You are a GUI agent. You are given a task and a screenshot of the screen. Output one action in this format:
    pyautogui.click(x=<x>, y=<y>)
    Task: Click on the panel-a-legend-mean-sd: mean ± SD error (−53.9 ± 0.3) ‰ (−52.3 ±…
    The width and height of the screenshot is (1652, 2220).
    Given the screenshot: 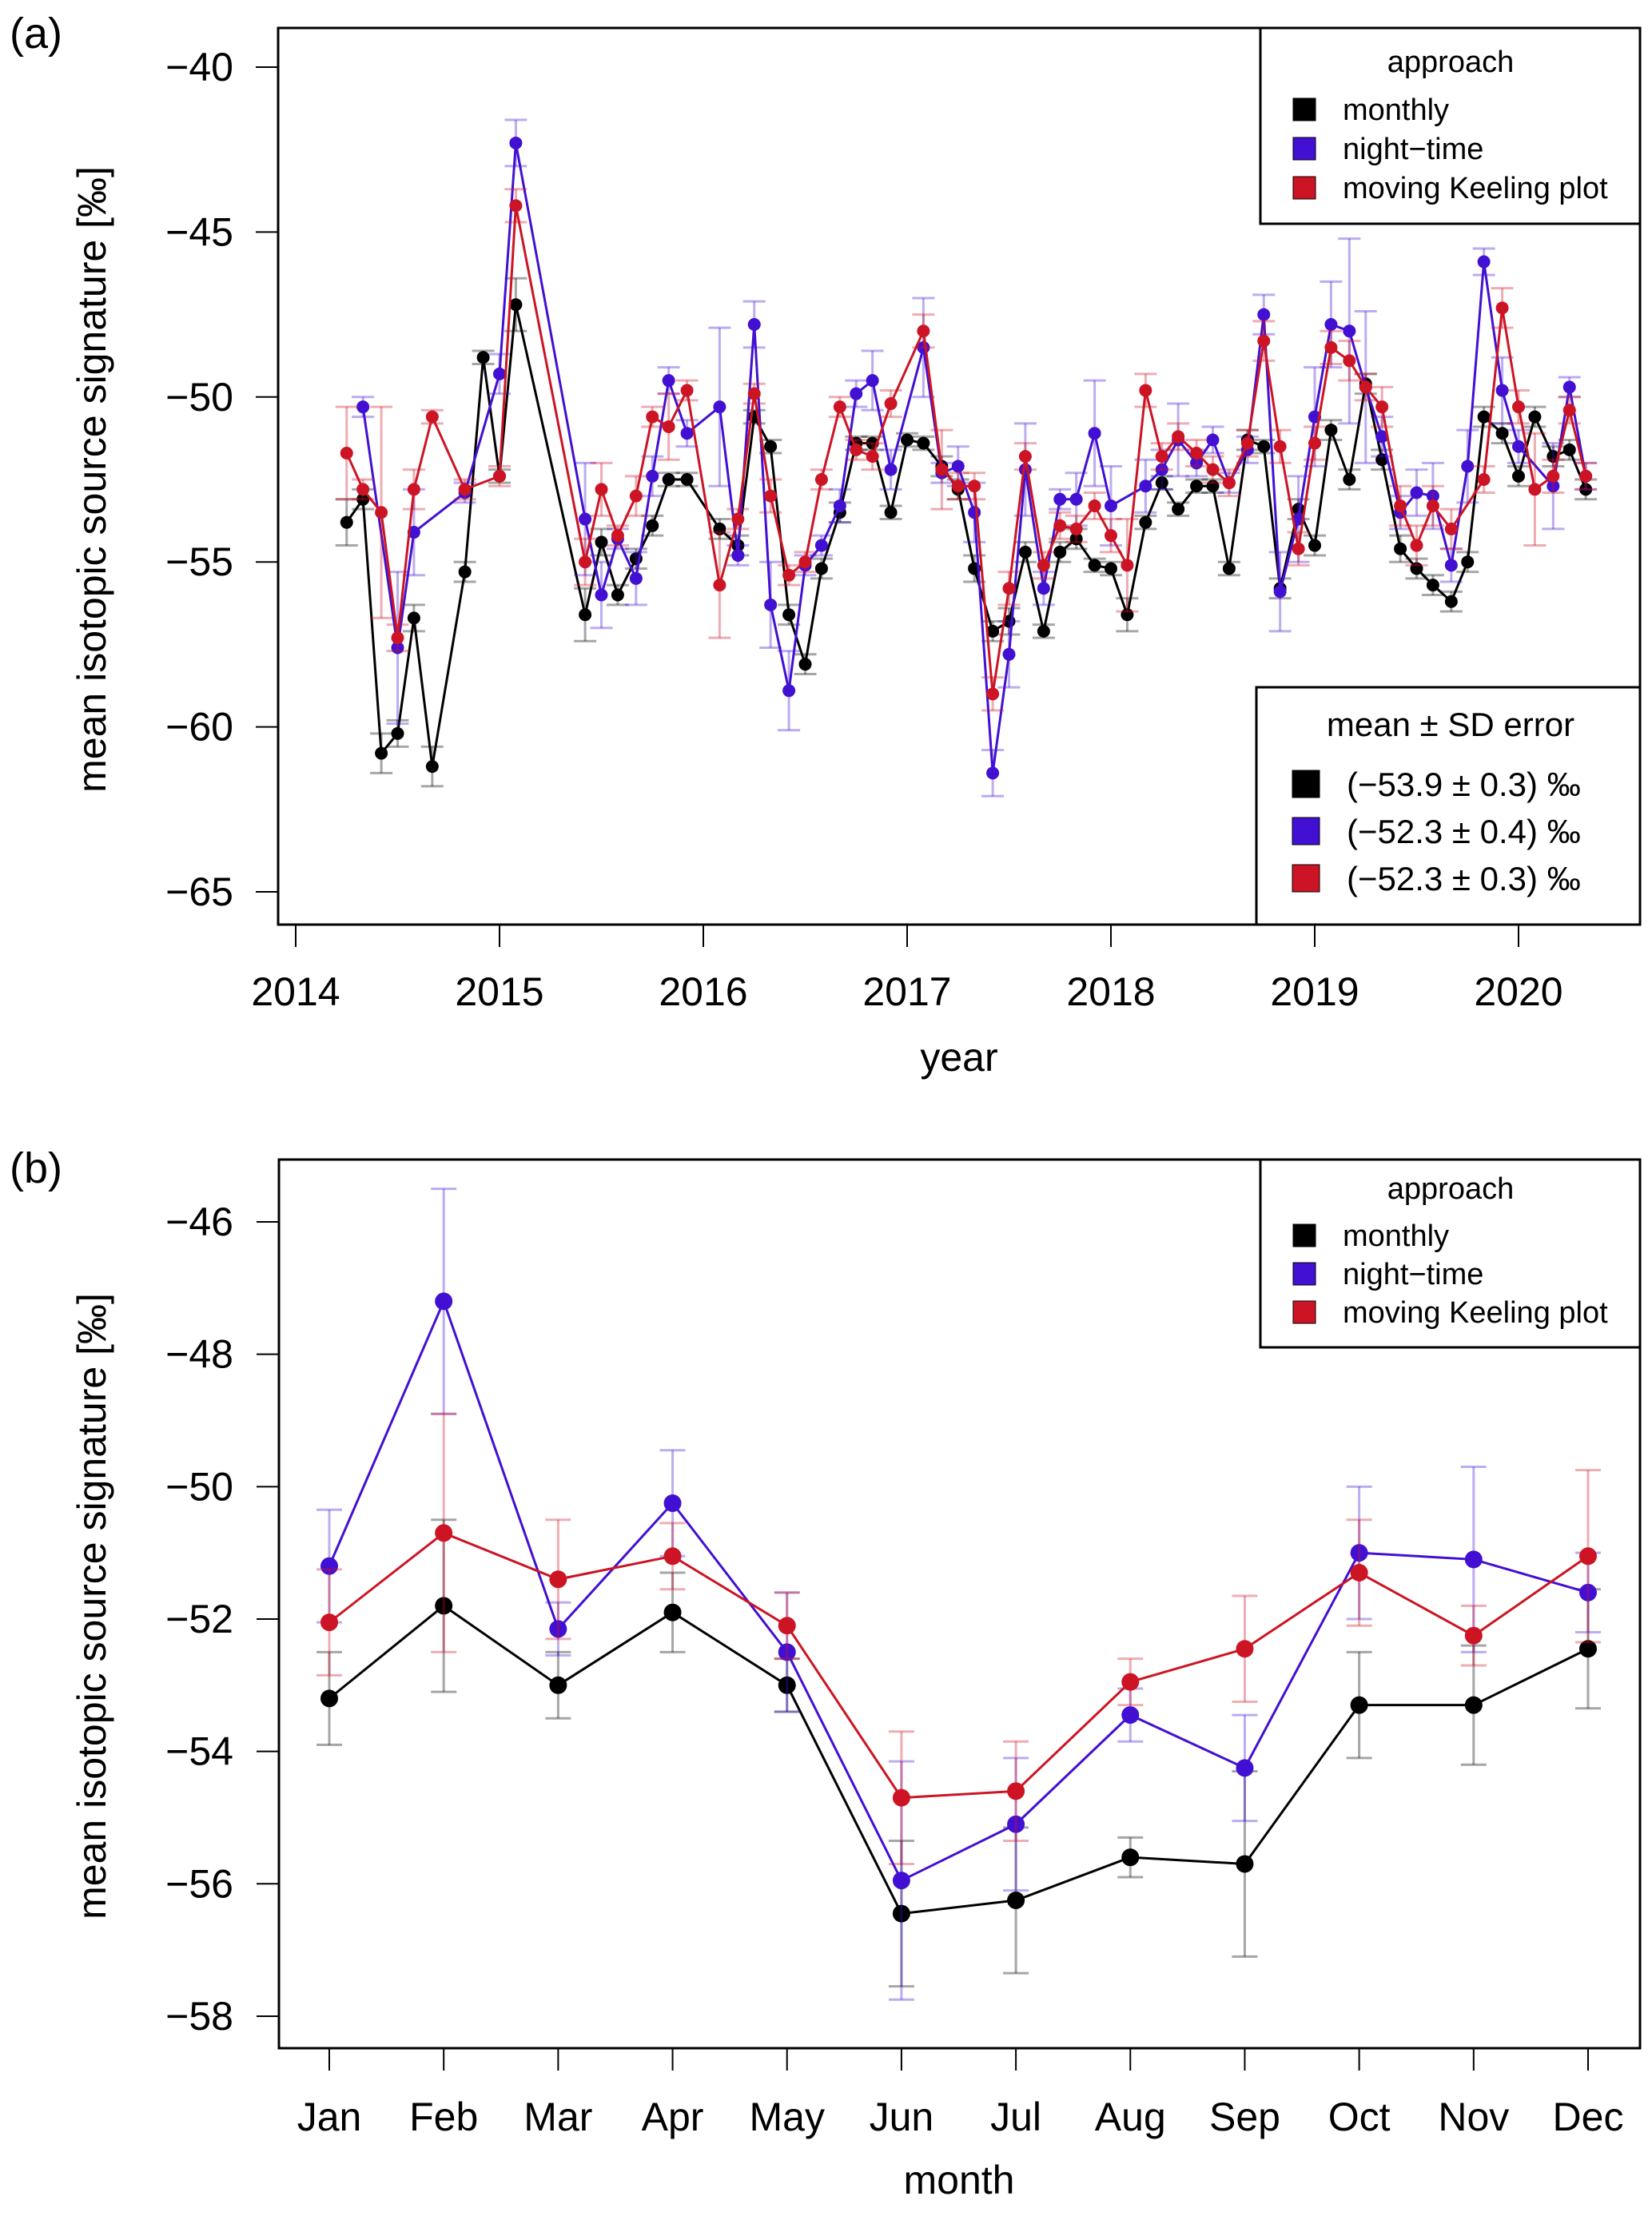 What is the action you would take?
    pyautogui.click(x=1448, y=806)
    